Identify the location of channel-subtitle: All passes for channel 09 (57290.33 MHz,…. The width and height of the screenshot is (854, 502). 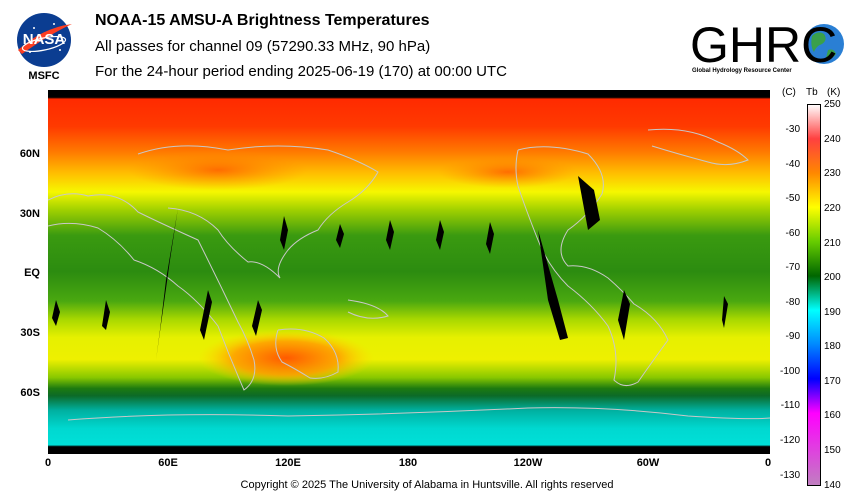
(263, 46).